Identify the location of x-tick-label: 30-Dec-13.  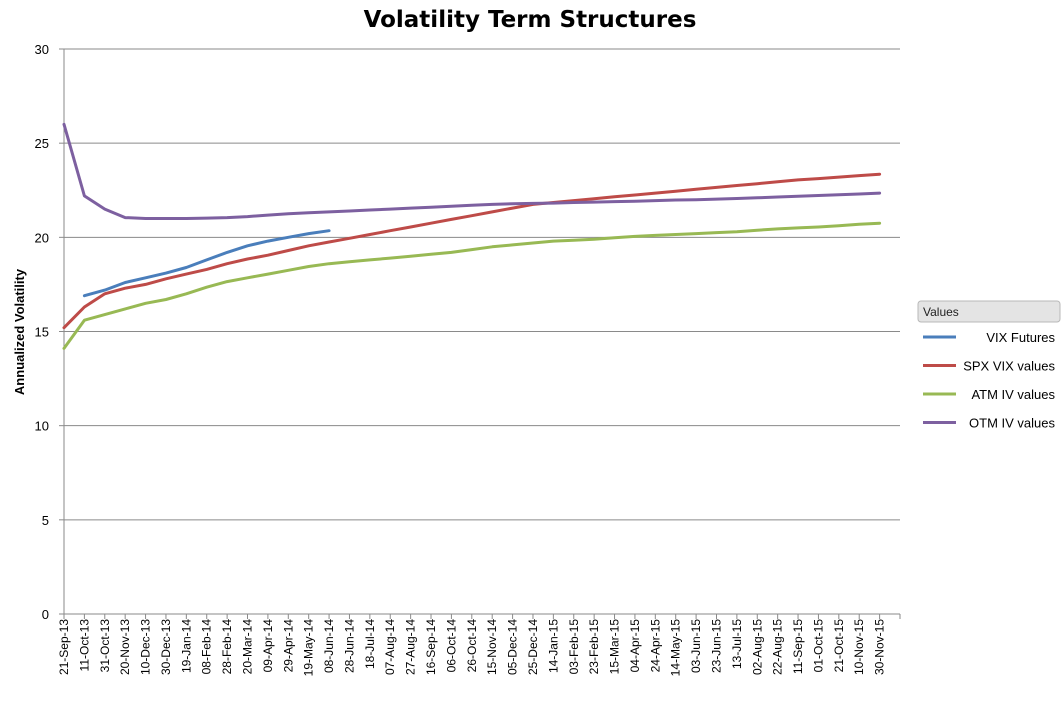
(166, 647).